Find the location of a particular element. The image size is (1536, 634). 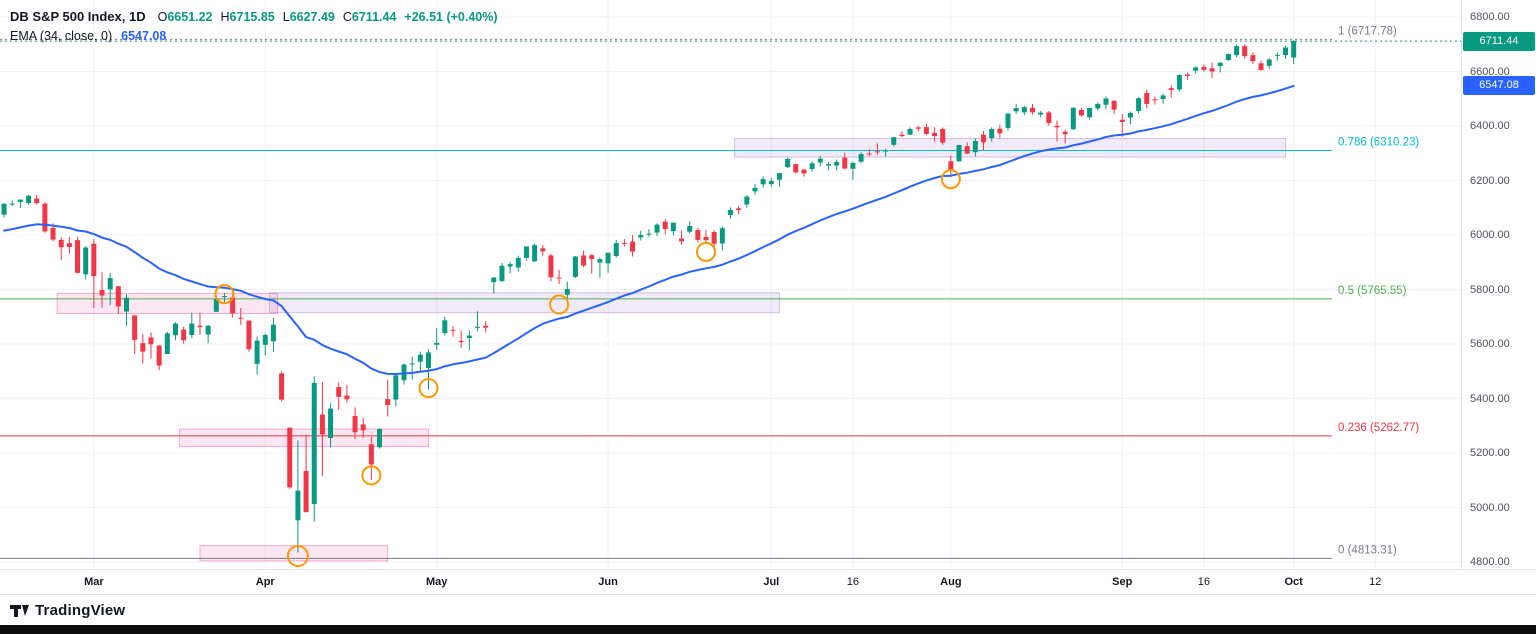

ema-indicator-label: EMA (34, close, 0) is located at coordinates (61, 36).